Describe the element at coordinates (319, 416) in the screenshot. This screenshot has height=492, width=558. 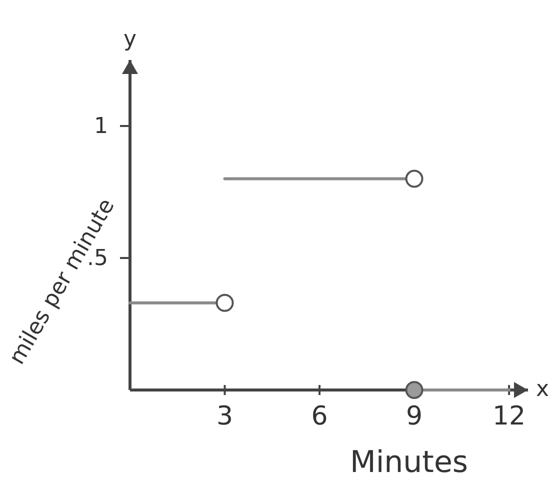
I see `x-tick-label: 6` at that location.